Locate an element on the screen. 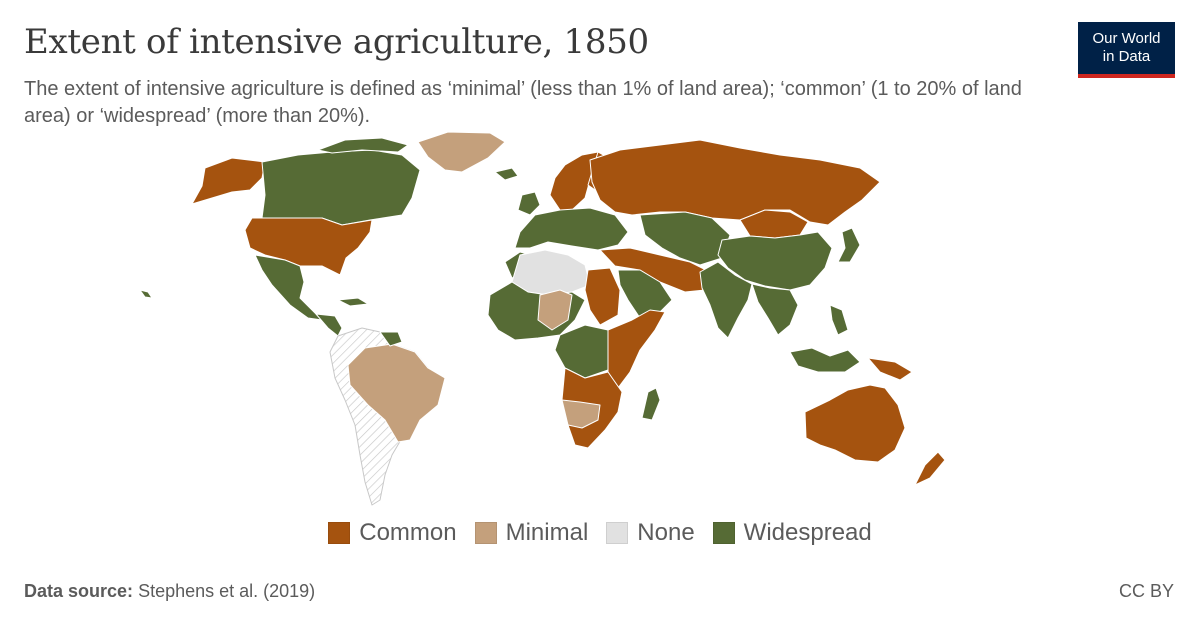  region-india is located at coordinates (726, 300).